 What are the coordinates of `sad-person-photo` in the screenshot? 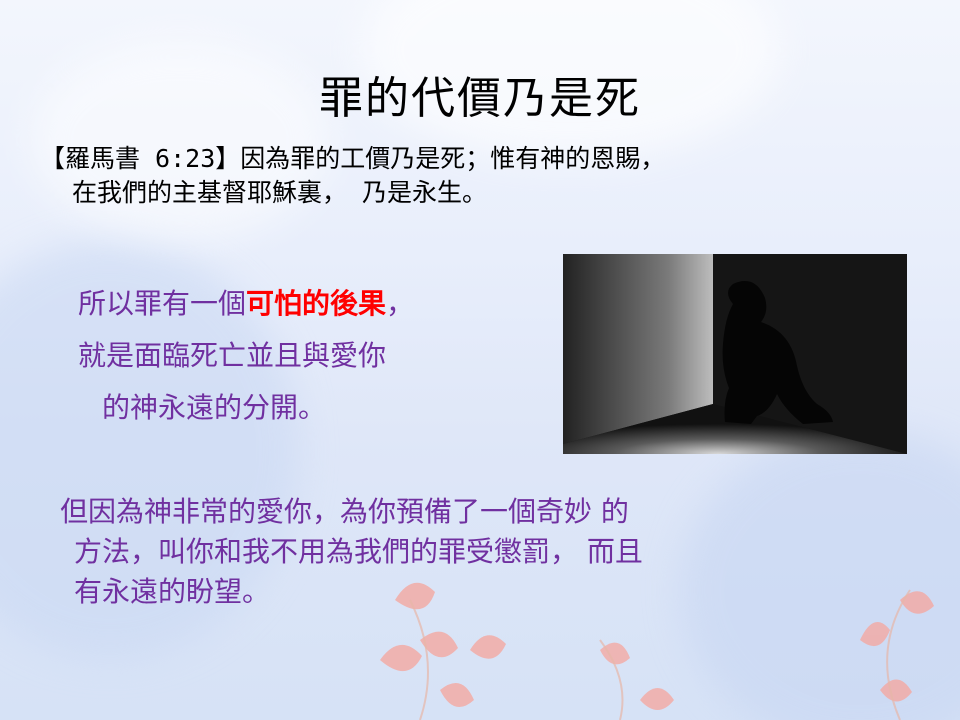 It's located at (735, 354).